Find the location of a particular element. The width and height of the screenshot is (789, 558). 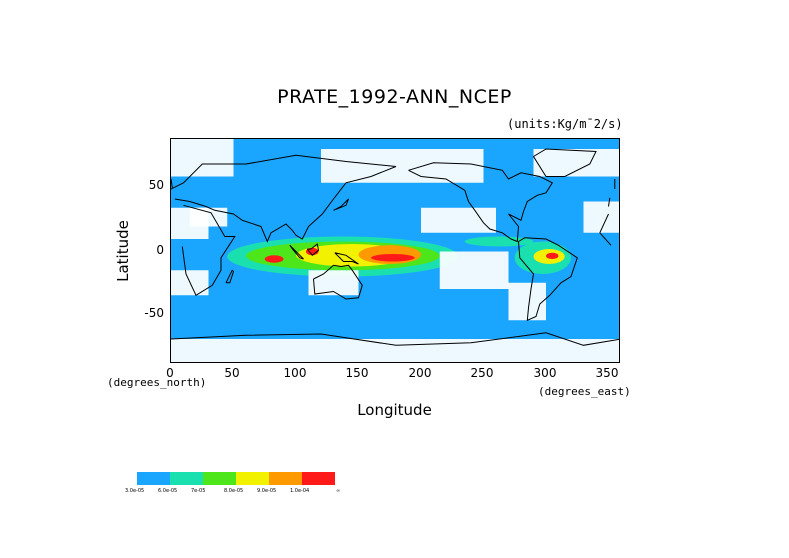

xtick-200: 200 is located at coordinates (420, 373).